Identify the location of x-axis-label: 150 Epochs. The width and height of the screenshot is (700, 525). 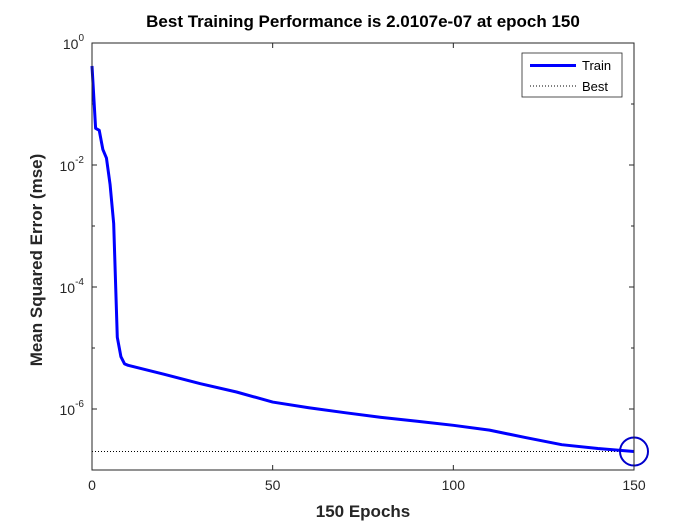
(363, 511).